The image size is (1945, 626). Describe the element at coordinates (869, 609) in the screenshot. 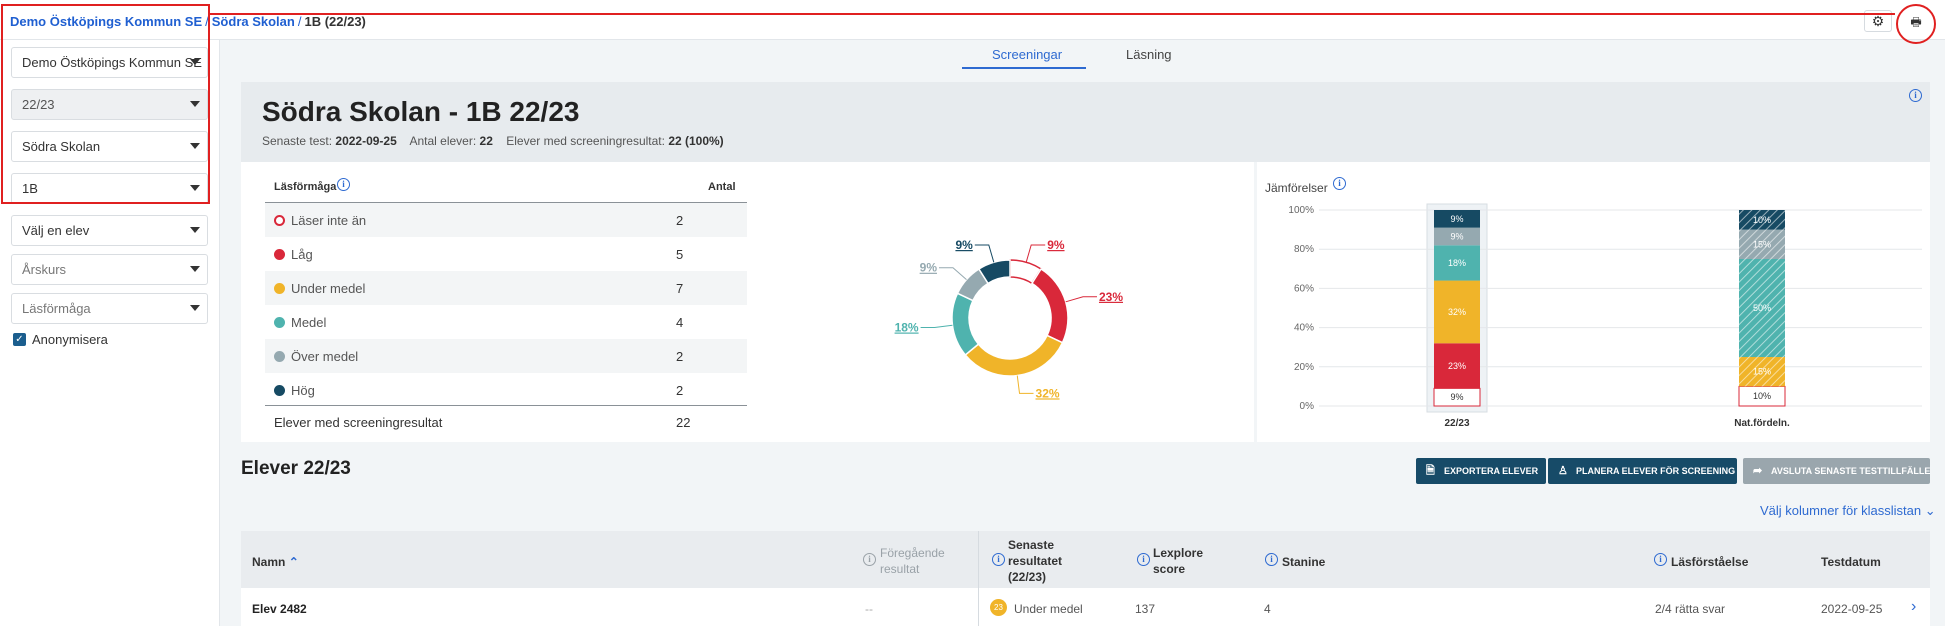

I see `student-prev: --` at that location.